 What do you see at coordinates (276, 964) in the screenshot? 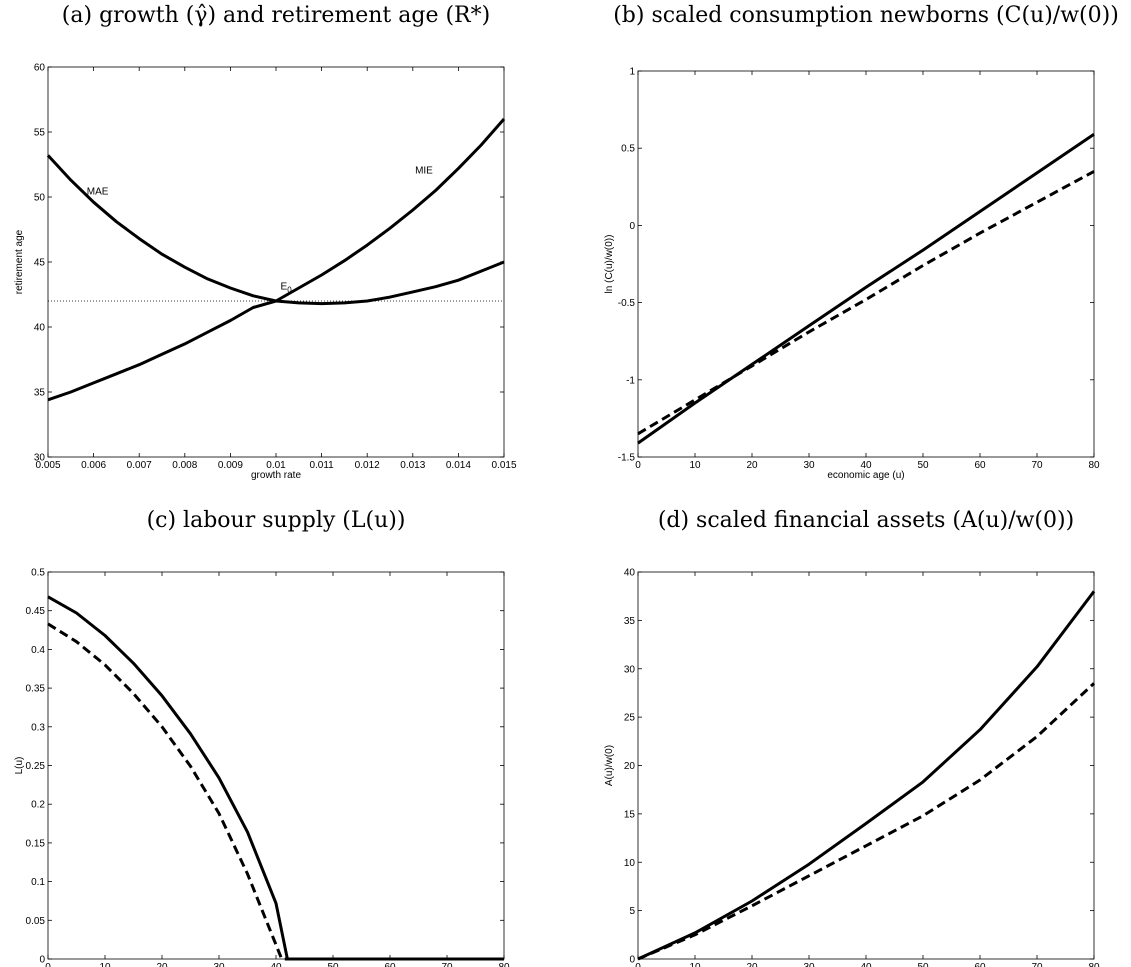
I see `panel-3-xtick-label: 40` at bounding box center [276, 964].